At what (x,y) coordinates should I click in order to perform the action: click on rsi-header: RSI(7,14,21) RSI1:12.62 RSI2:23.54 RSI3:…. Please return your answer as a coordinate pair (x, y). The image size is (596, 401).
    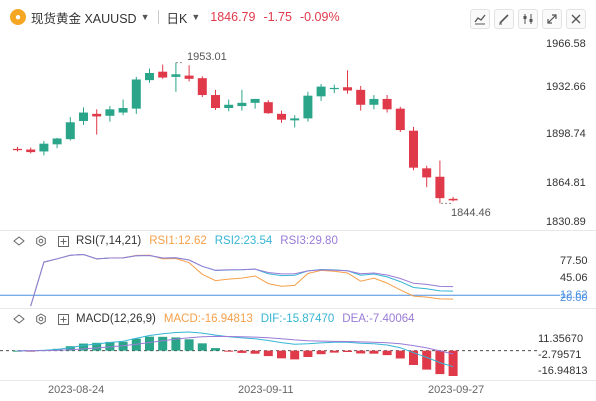
    Looking at the image, I should click on (169, 241).